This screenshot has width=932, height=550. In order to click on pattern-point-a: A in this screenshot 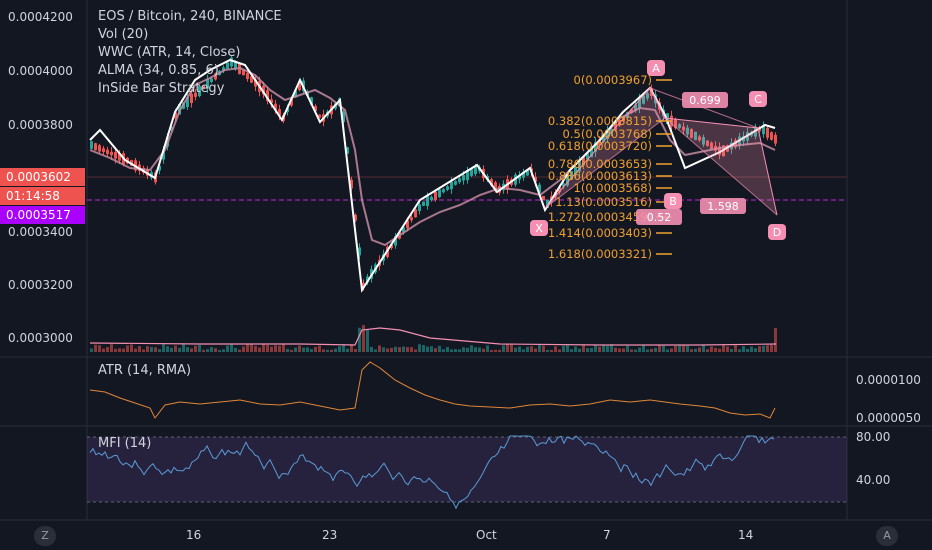, I will do `click(656, 68)`.